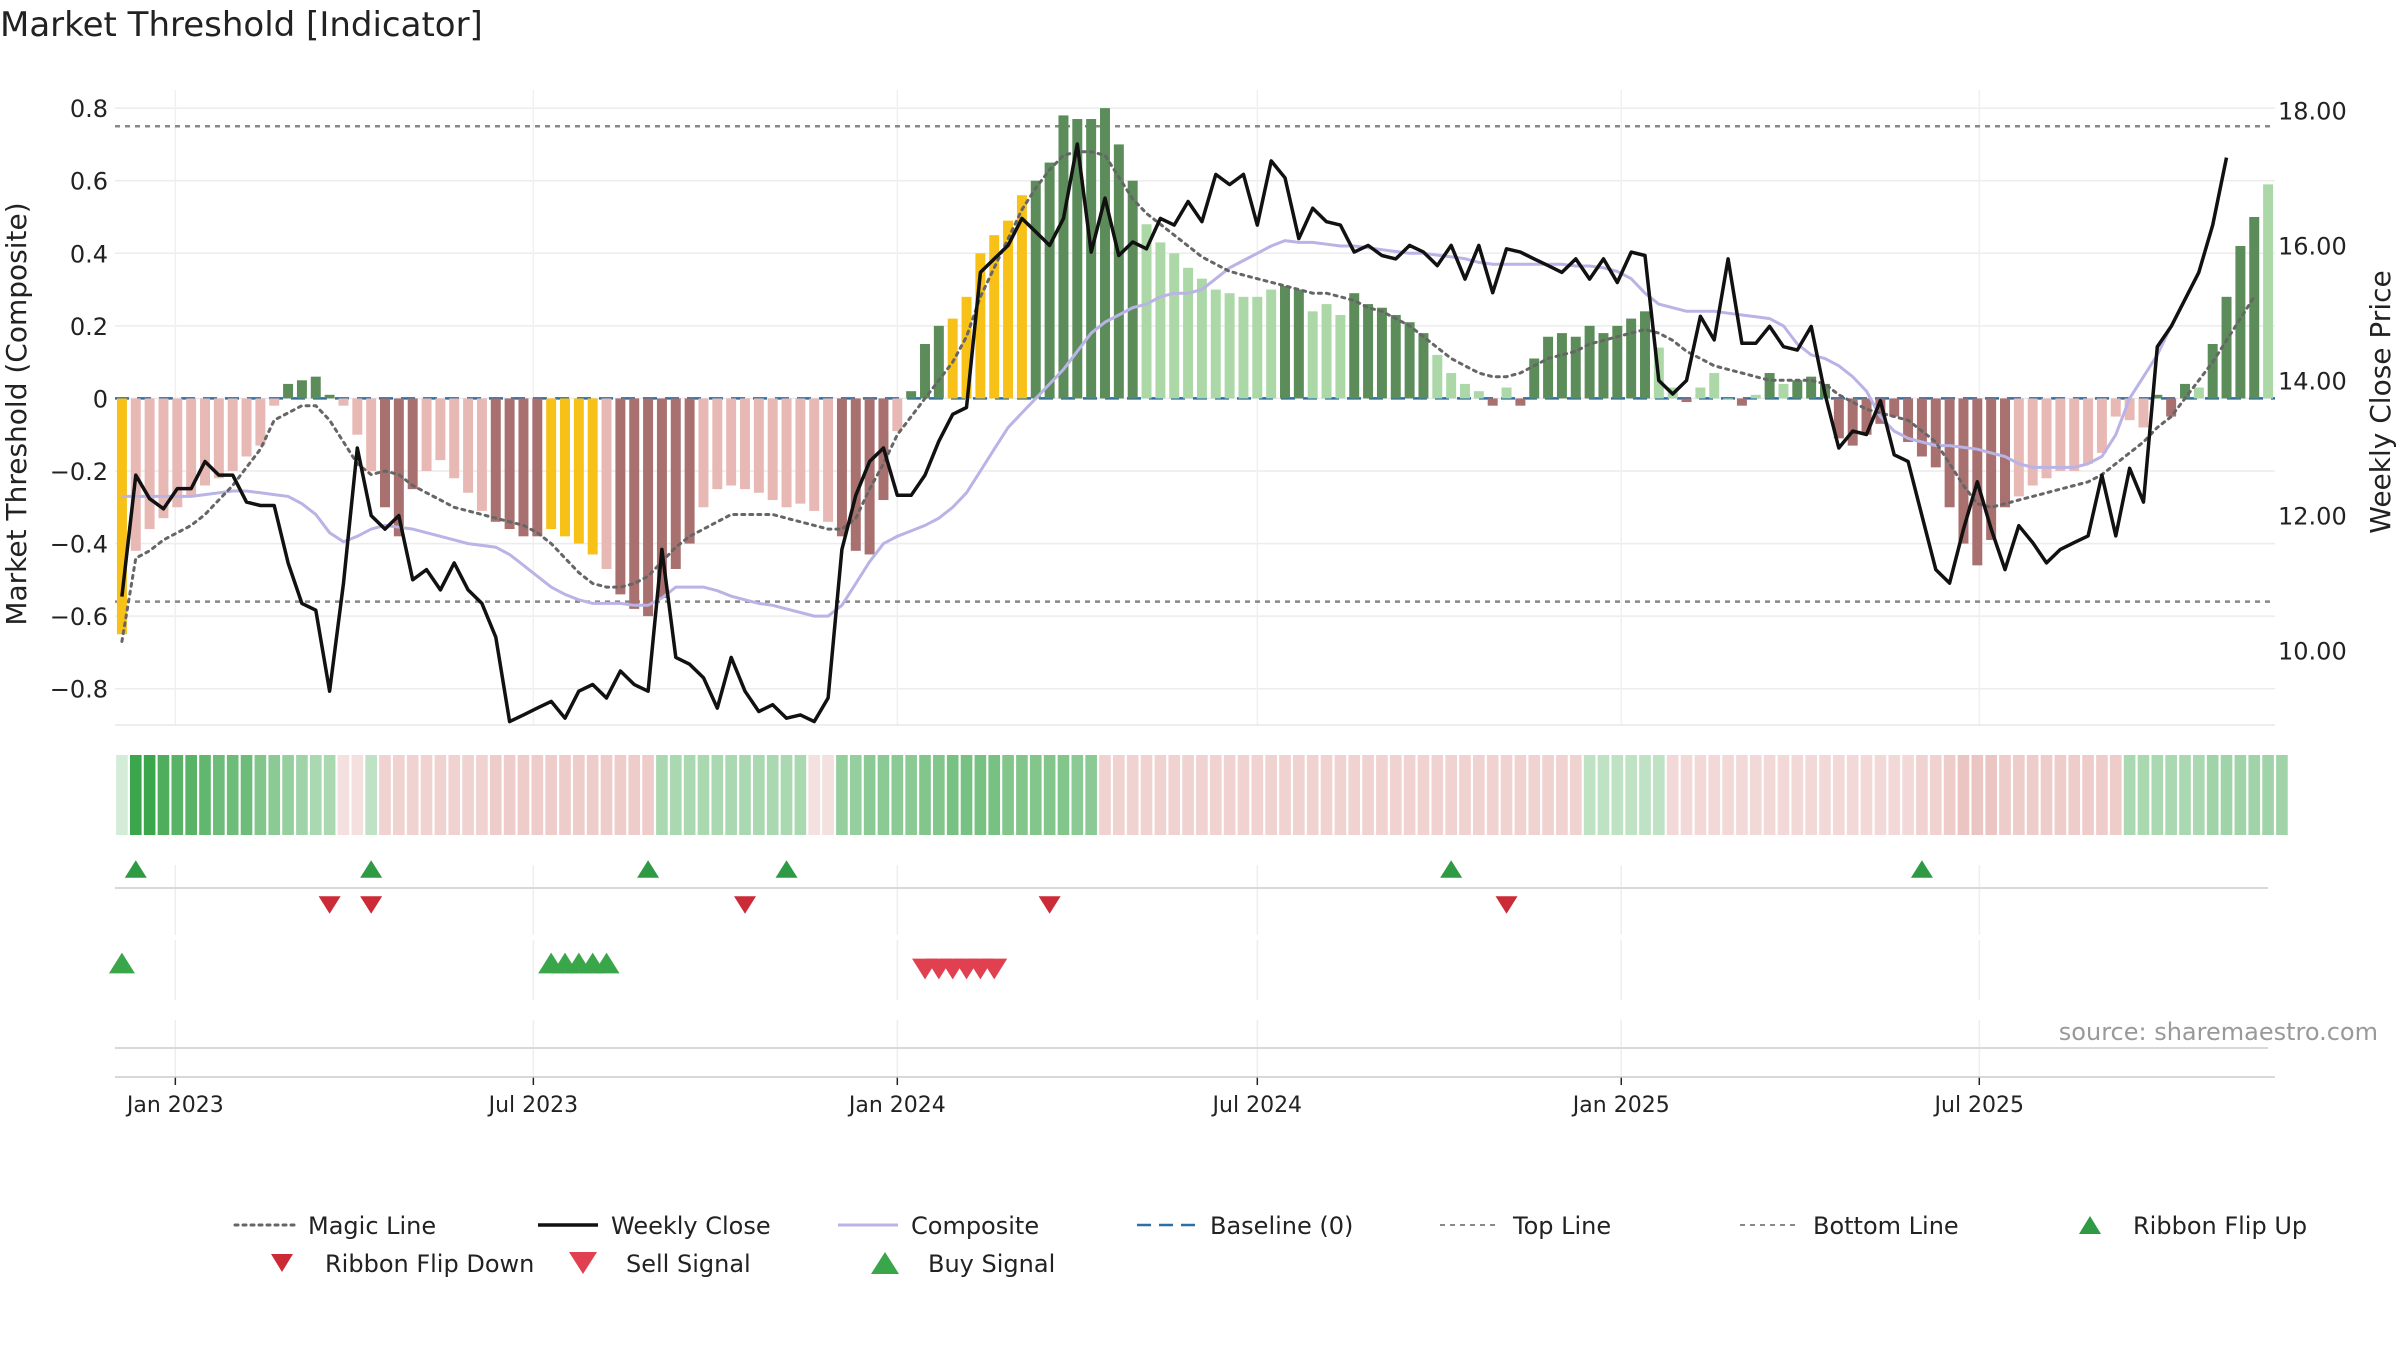 The image size is (2400, 1354). What do you see at coordinates (2312, 111) in the screenshot?
I see `y-tick-label-right: 18.00` at bounding box center [2312, 111].